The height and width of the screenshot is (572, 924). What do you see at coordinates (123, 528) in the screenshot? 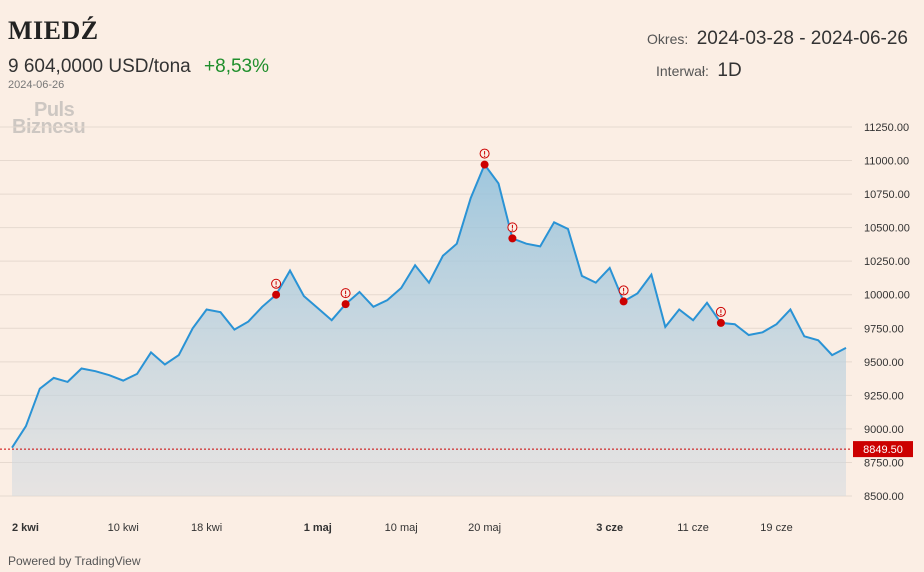
I see `x-tick-label: 10 kwi` at bounding box center [123, 528].